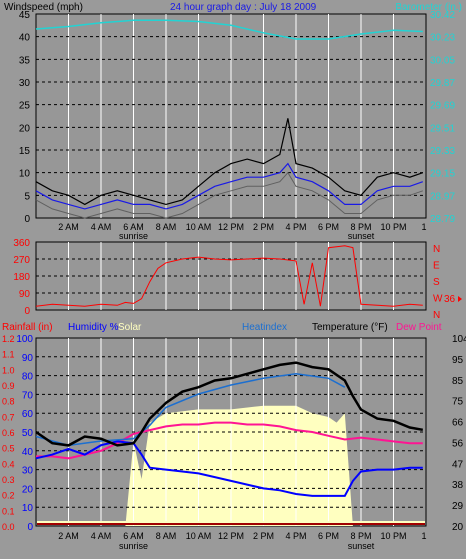 Image resolution: width=466 pixels, height=559 pixels. I want to click on rainfall-y-tick-label: 0.5, so click(8, 449).